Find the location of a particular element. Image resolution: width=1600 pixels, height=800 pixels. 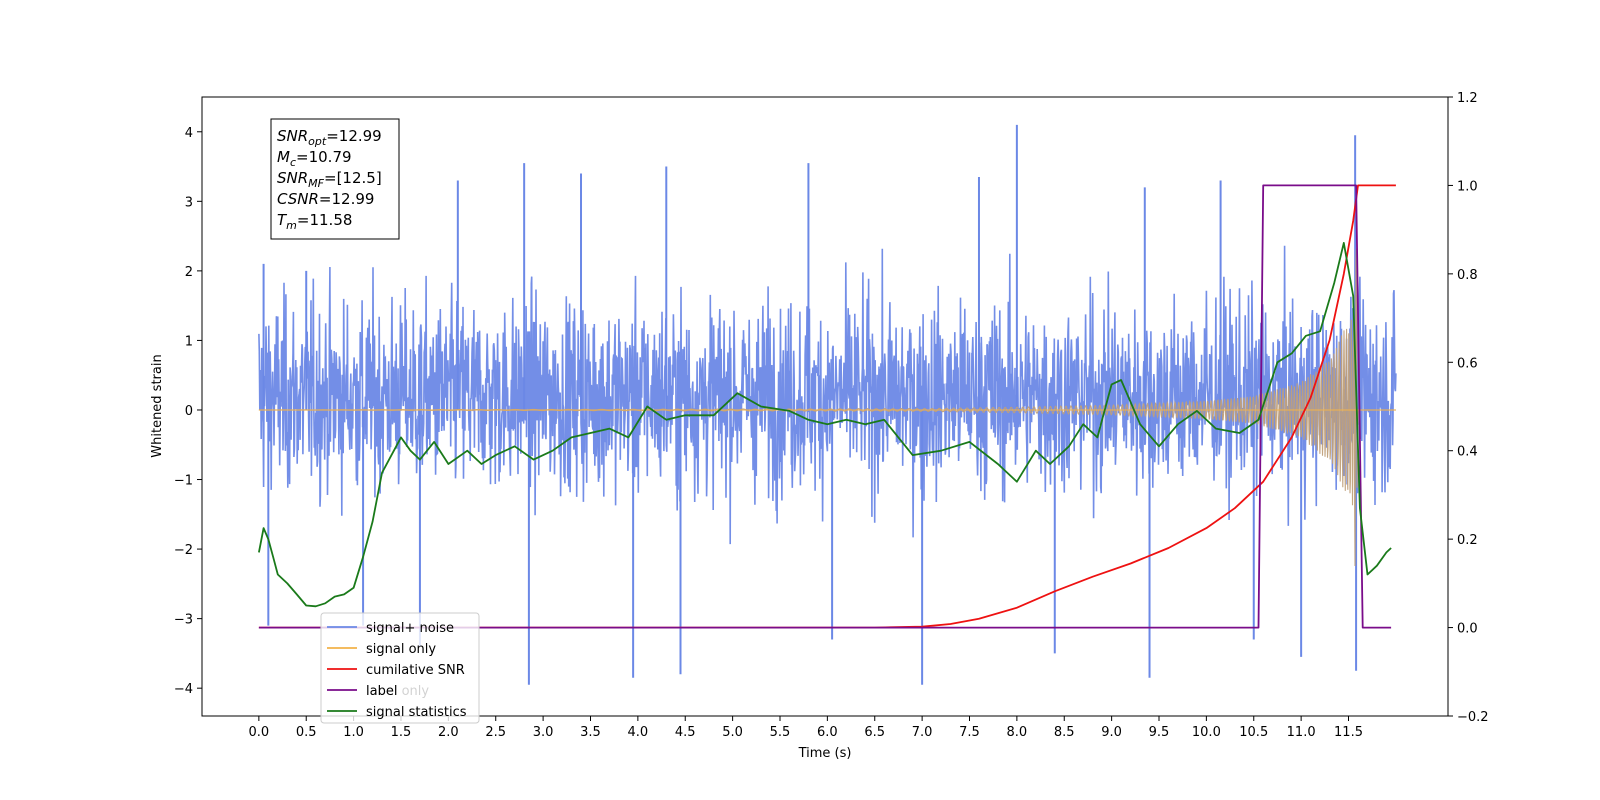

info-line: SNRopt=12.99 is located at coordinates (329, 137).